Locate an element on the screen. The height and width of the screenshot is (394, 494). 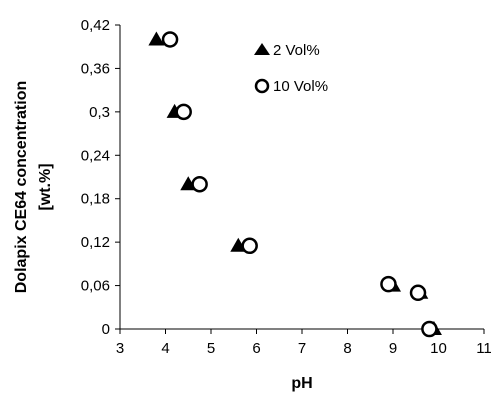
legend-item-10-vol: 10 Vol% is located at coordinates (291, 86).